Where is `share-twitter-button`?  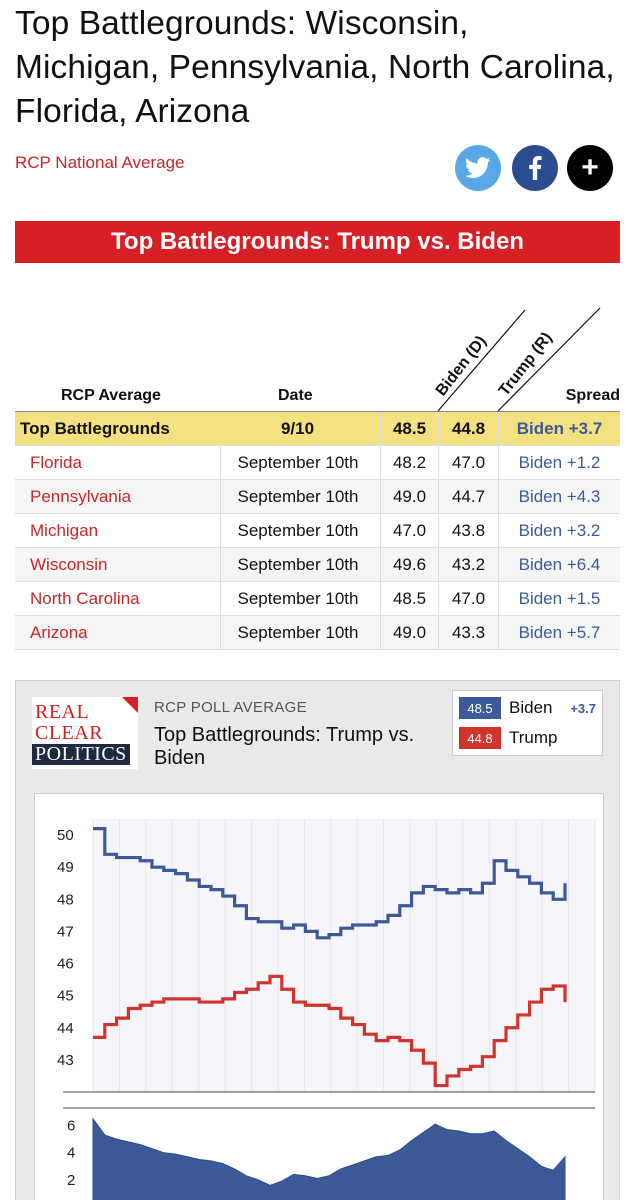
share-twitter-button is located at coordinates (478, 168).